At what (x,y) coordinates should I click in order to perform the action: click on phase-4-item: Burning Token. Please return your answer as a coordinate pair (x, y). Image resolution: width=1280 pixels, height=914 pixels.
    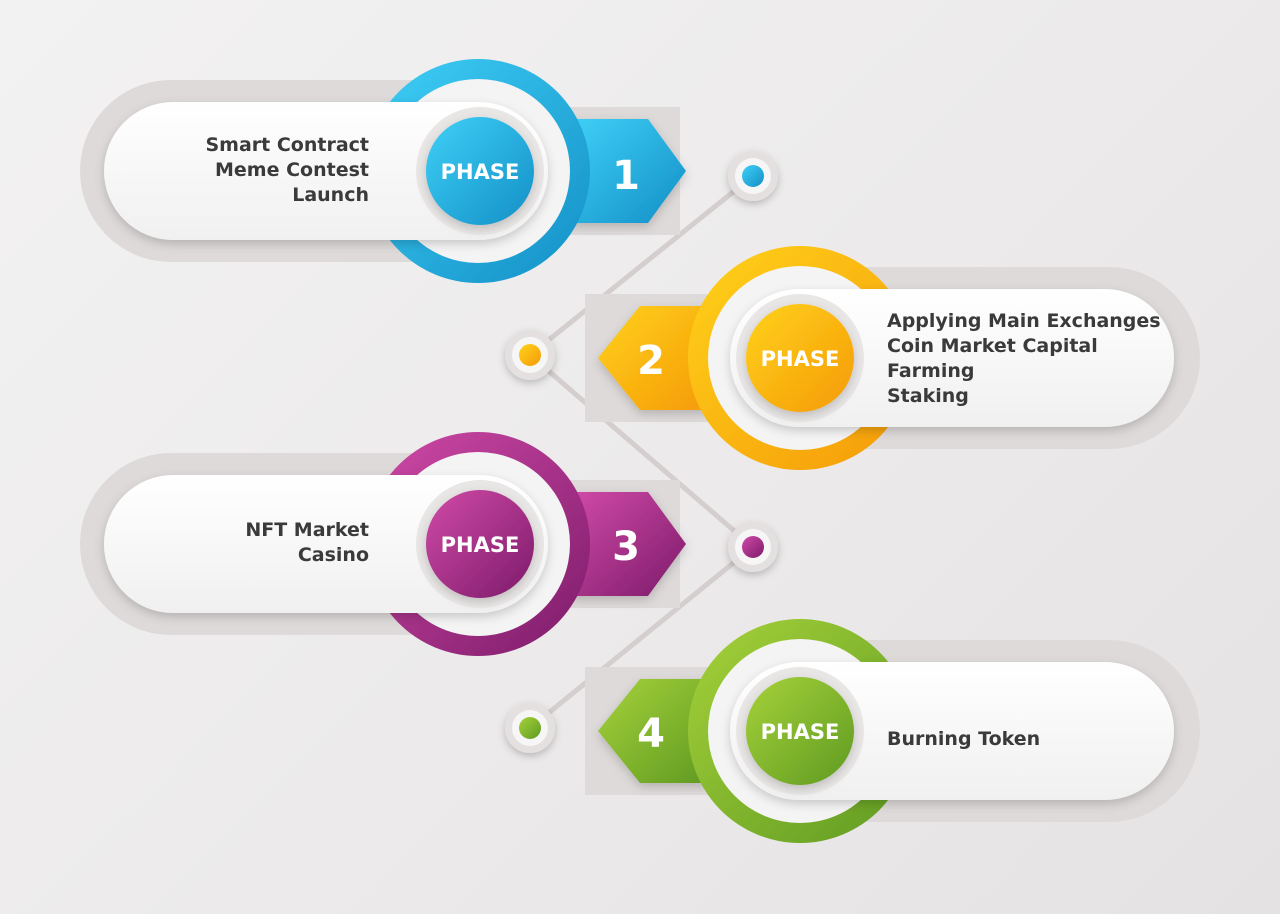
    Looking at the image, I should click on (963, 739).